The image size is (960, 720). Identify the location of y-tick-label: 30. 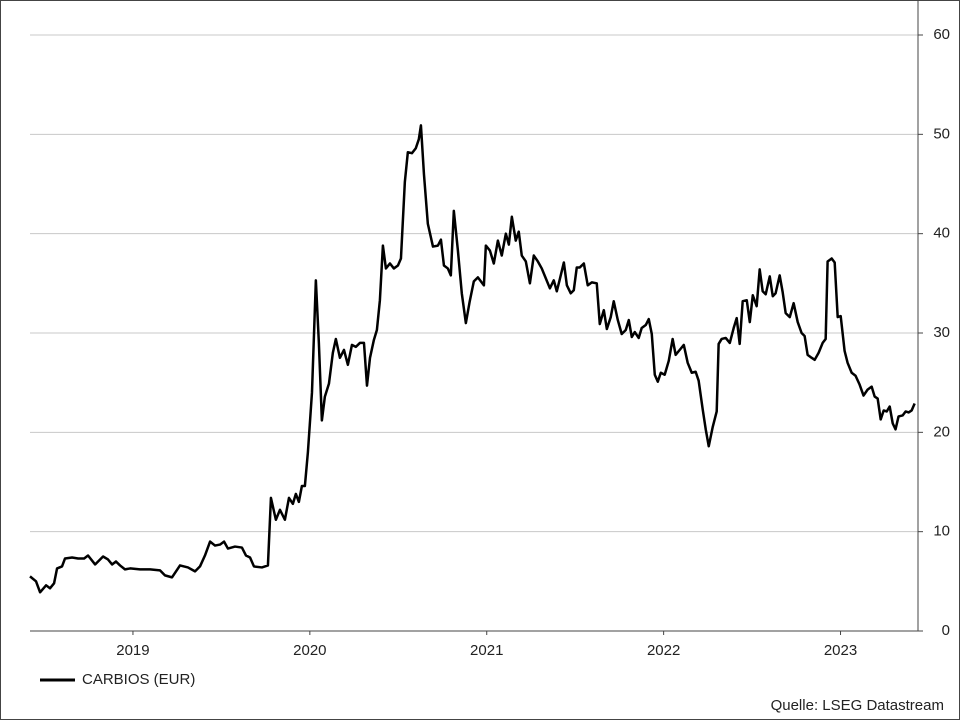
(941, 332).